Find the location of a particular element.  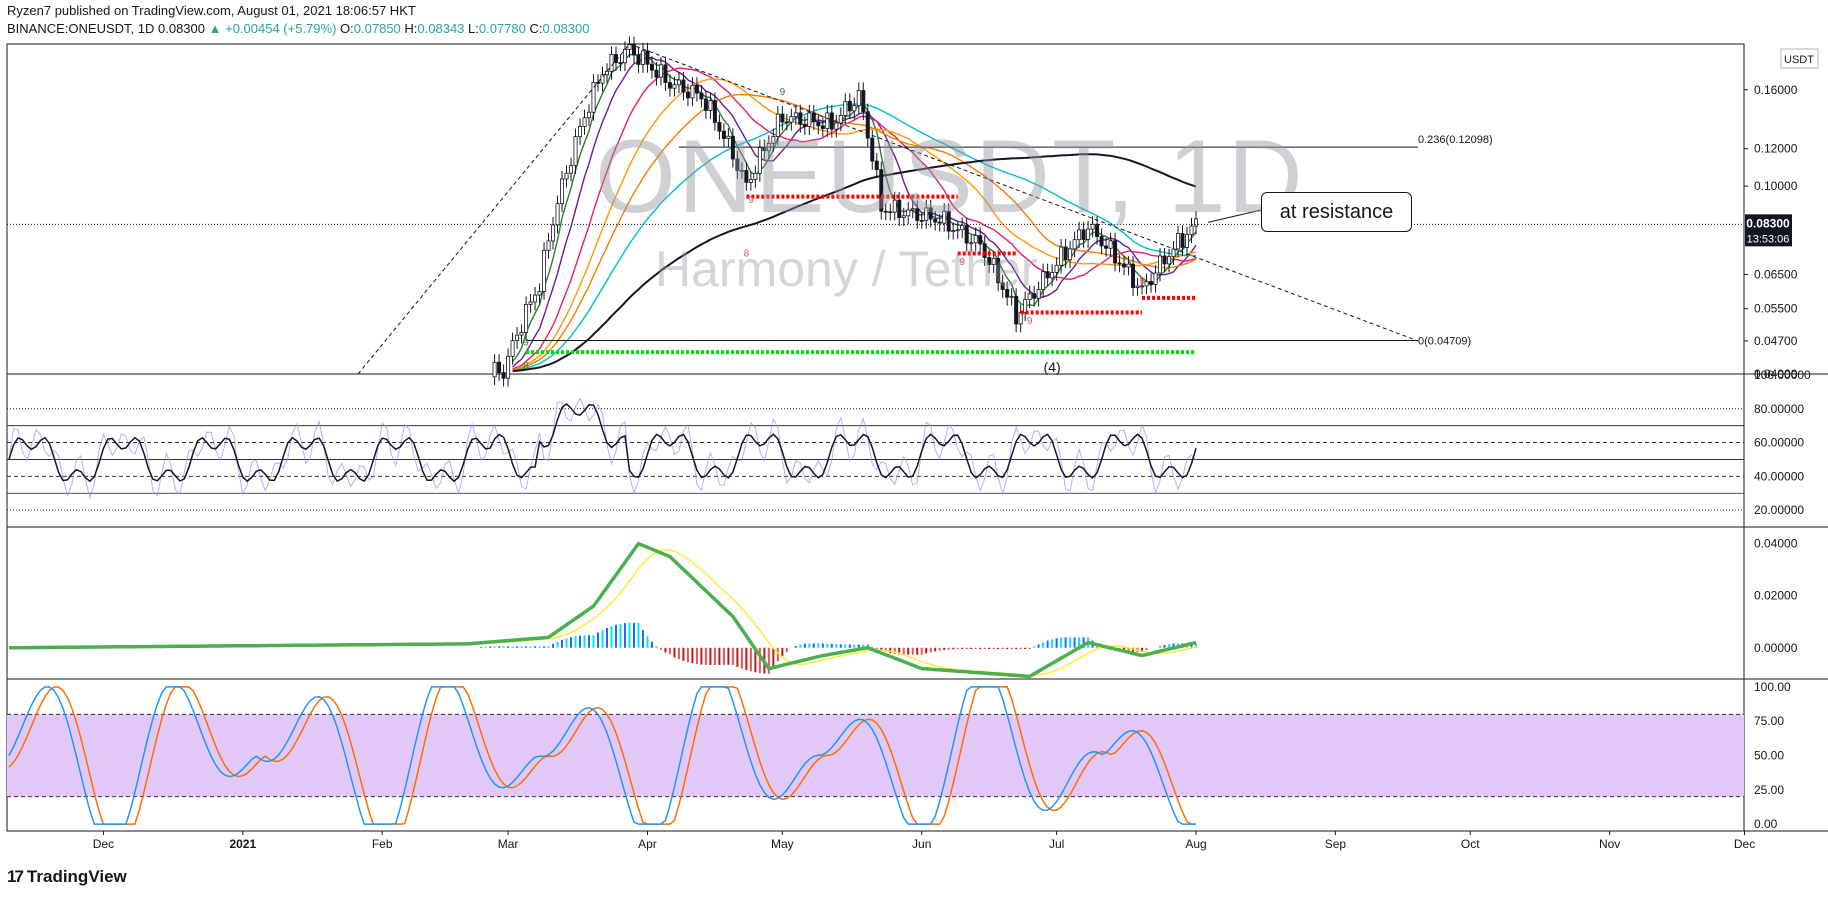

low-label: L: is located at coordinates (473, 28).